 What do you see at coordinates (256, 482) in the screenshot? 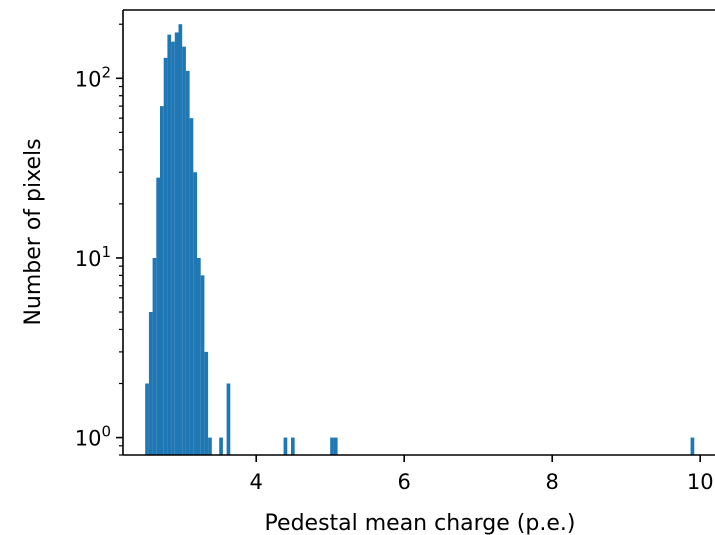
I see `x-tick-label: 4` at bounding box center [256, 482].